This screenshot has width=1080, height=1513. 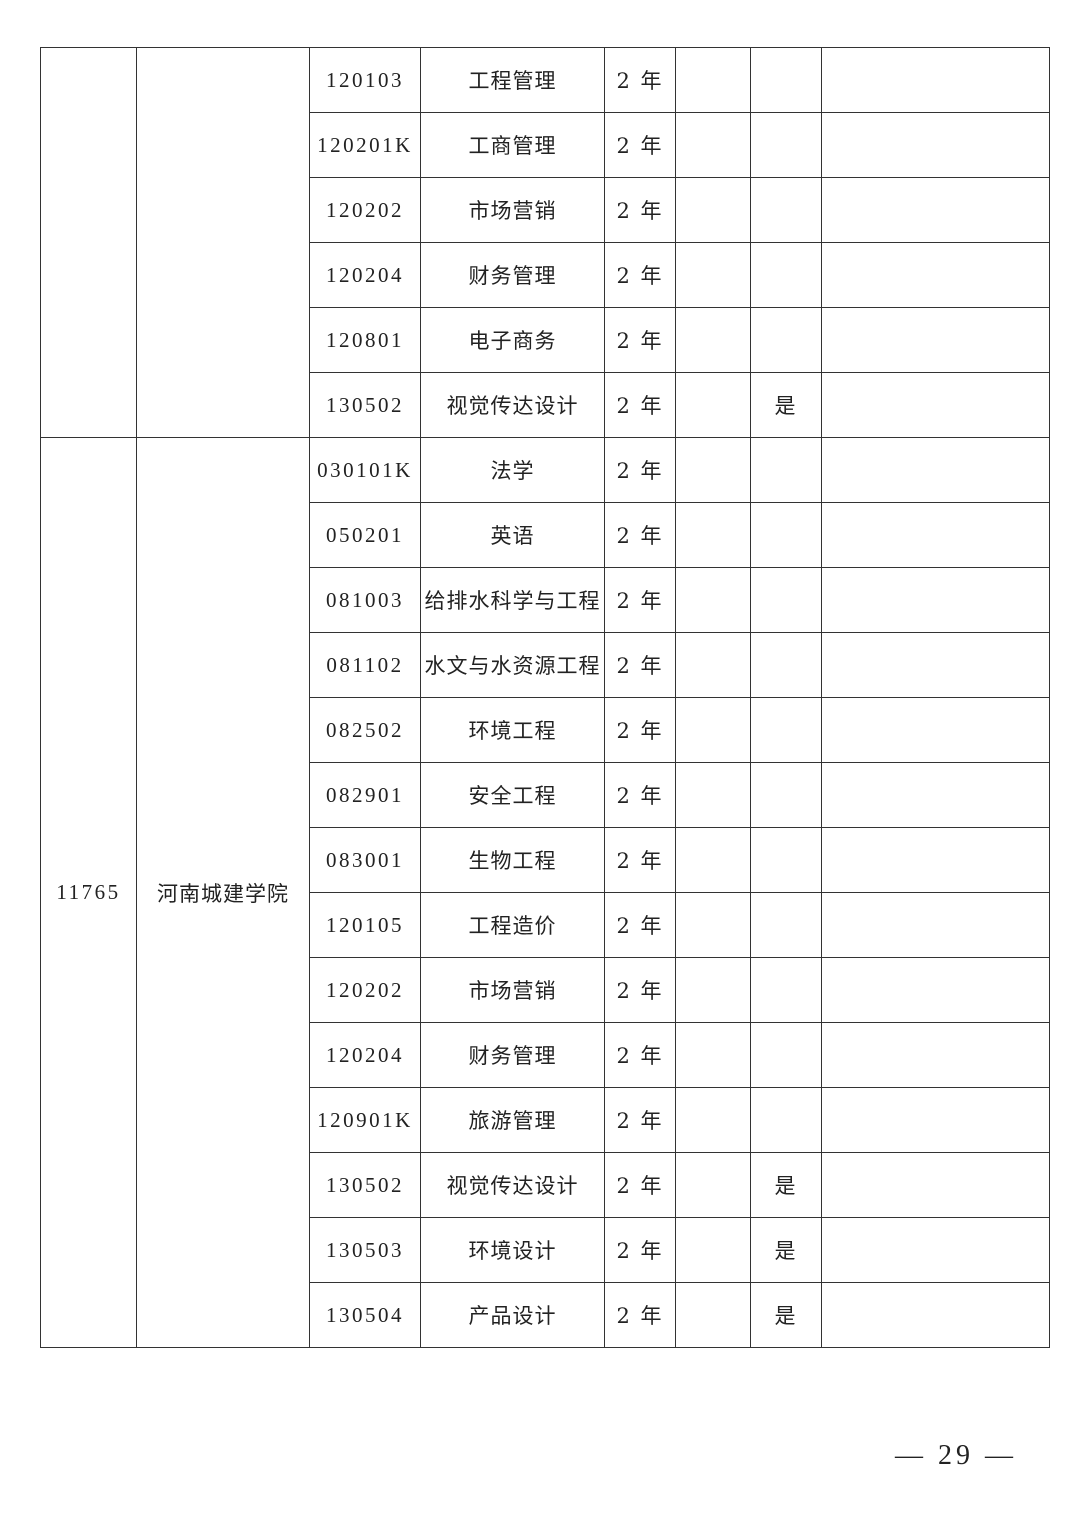 What do you see at coordinates (88, 892) in the screenshot?
I see `school-code-cell: 11765` at bounding box center [88, 892].